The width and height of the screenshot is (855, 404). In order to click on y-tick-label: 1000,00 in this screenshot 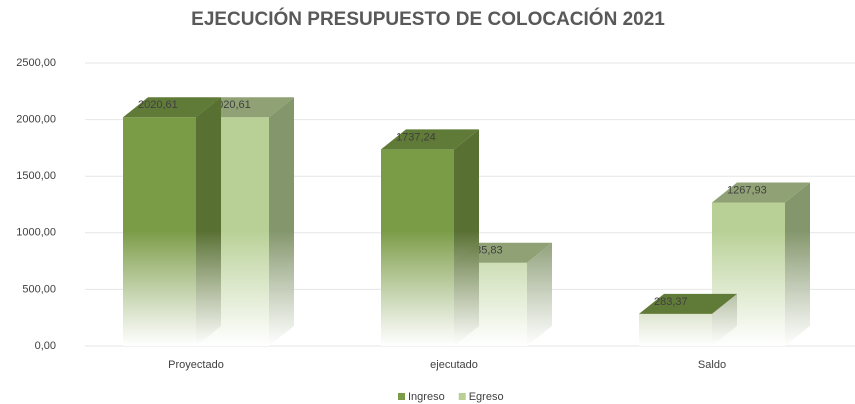, I will do `click(36, 233)`.